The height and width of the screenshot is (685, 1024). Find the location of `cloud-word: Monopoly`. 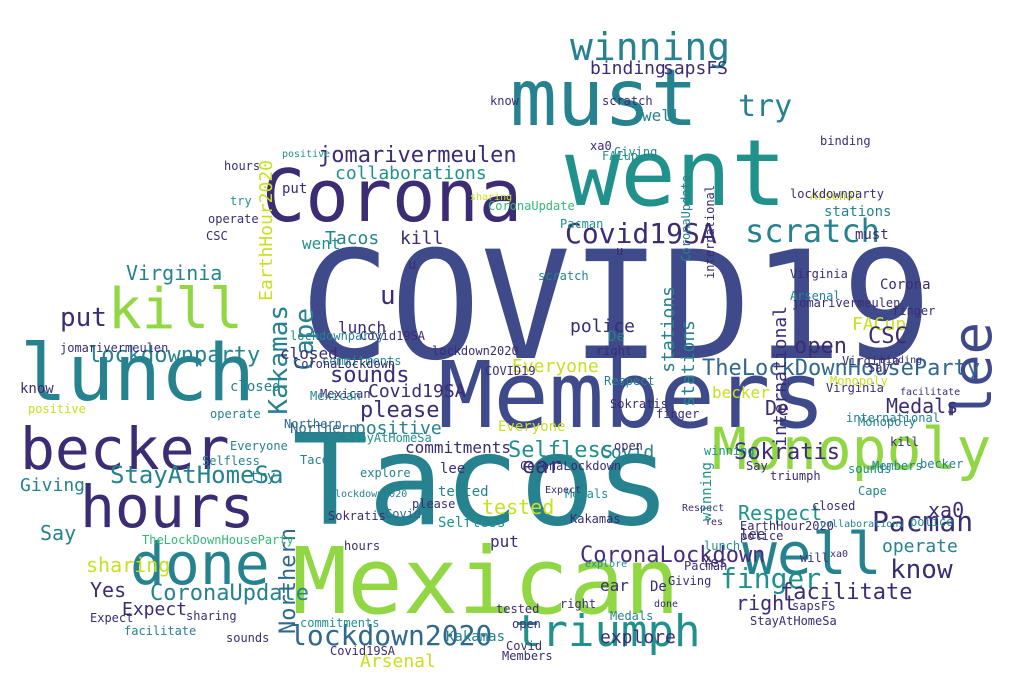

cloud-word: Monopoly is located at coordinates (852, 449).